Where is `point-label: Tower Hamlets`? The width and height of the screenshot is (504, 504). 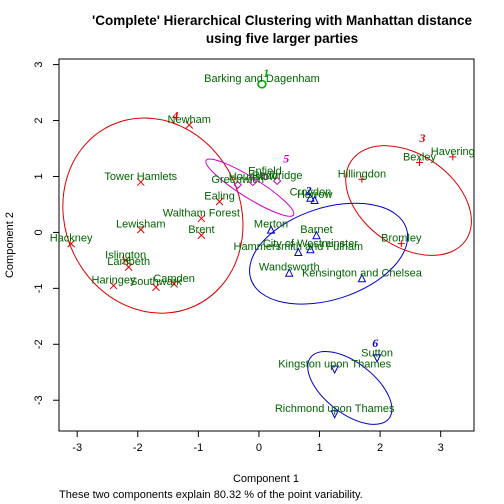 point-label: Tower Hamlets is located at coordinates (140, 177).